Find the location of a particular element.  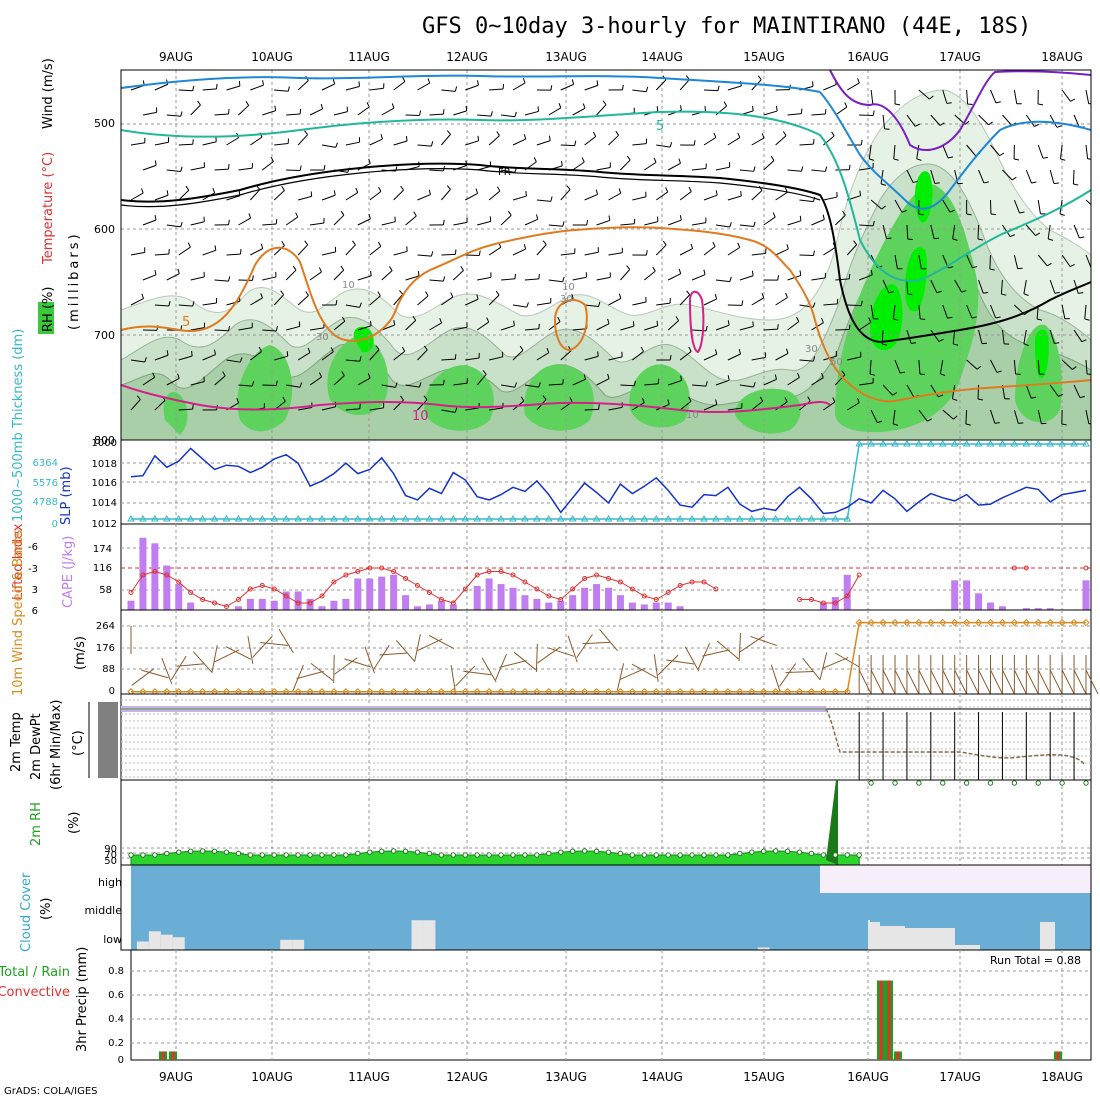

precip-legend-total: Total / Rain is located at coordinates (35, 972).